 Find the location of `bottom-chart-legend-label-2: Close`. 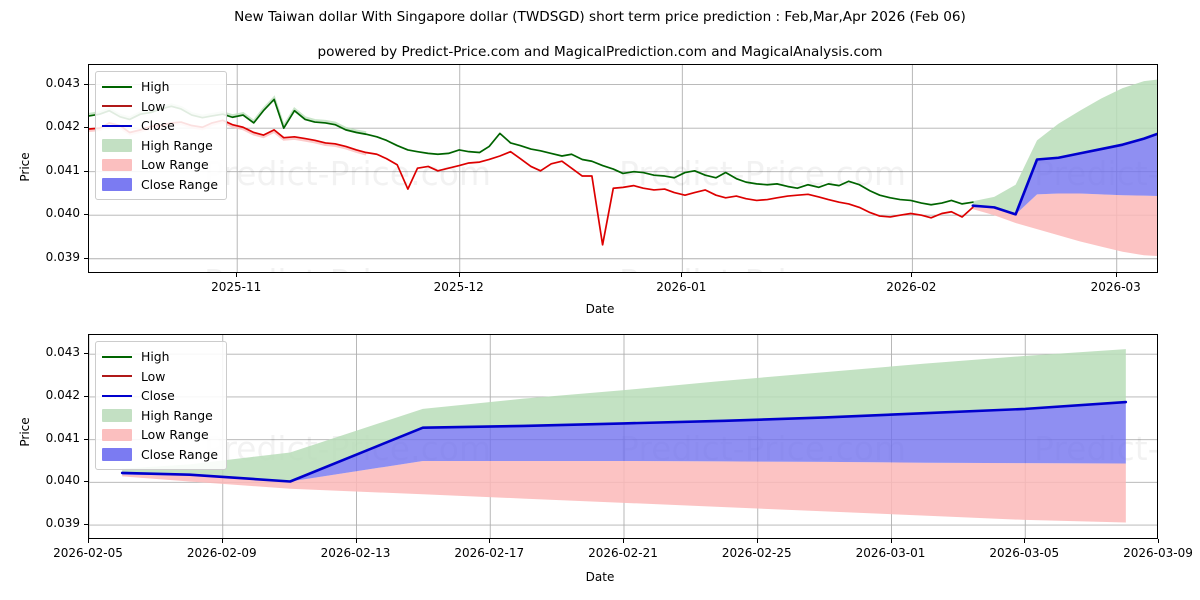

bottom-chart-legend-label-2: Close is located at coordinates (158, 396).